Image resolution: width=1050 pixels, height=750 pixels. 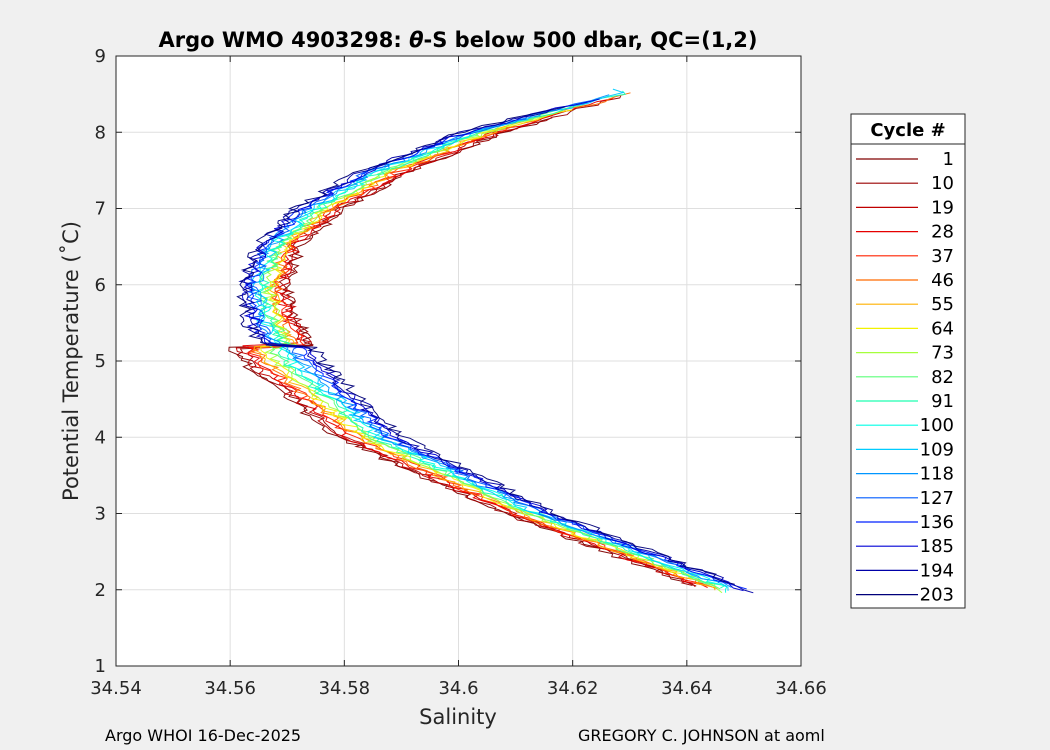 I want to click on legend-item: 10, so click(x=905, y=183).